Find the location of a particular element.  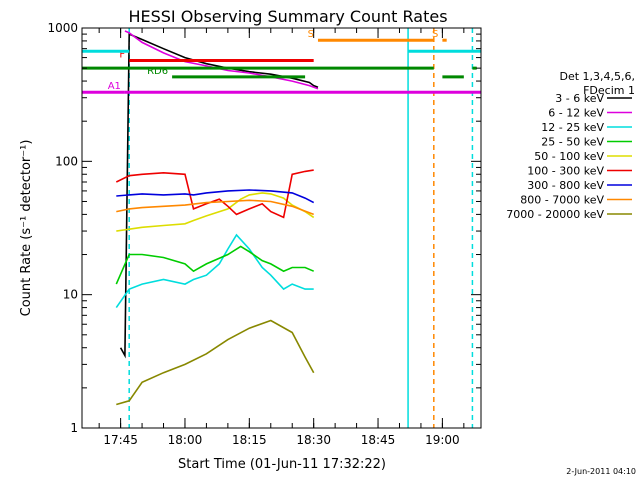

y-tick-label-1: 10 is located at coordinates (70, 295).